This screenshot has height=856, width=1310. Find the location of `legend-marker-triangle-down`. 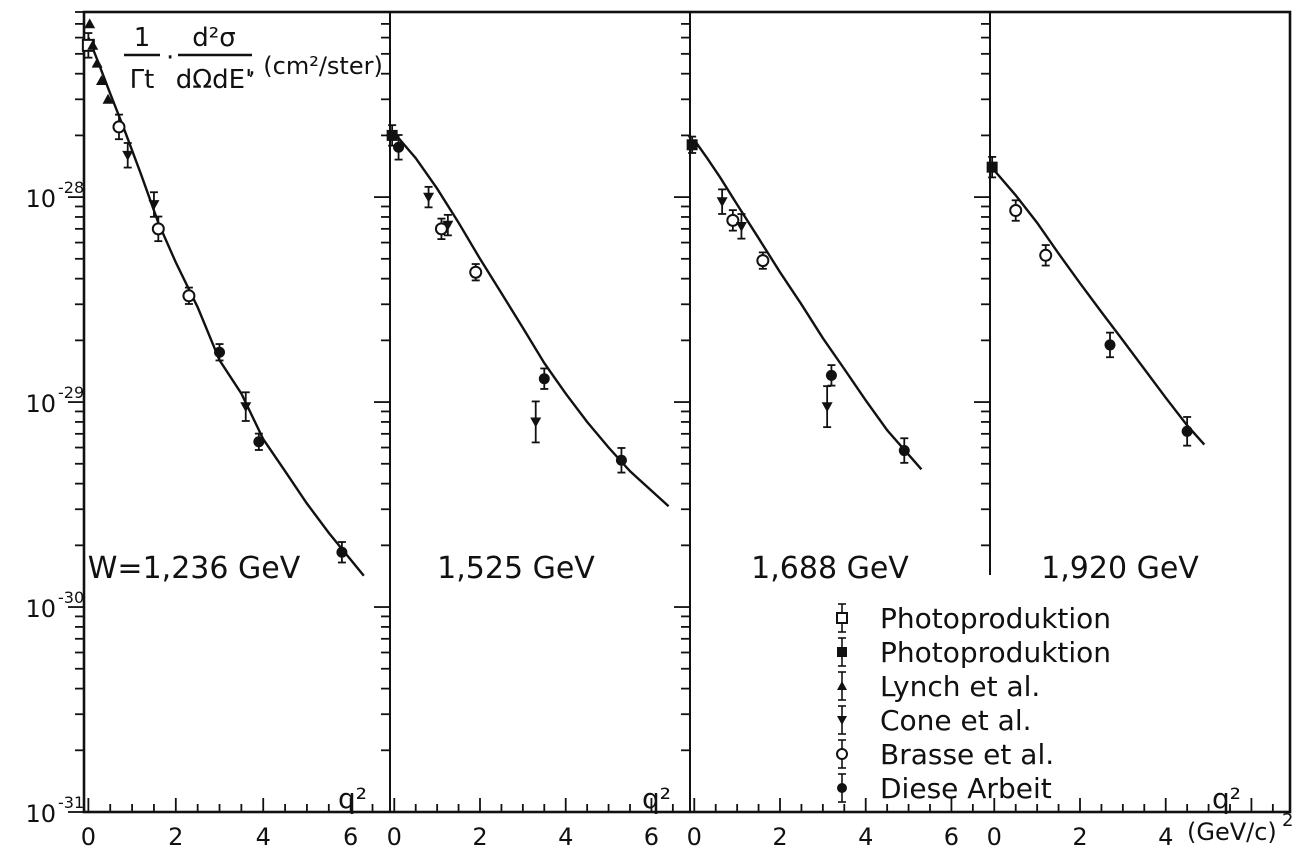

legend-marker-triangle-down is located at coordinates (842, 720).